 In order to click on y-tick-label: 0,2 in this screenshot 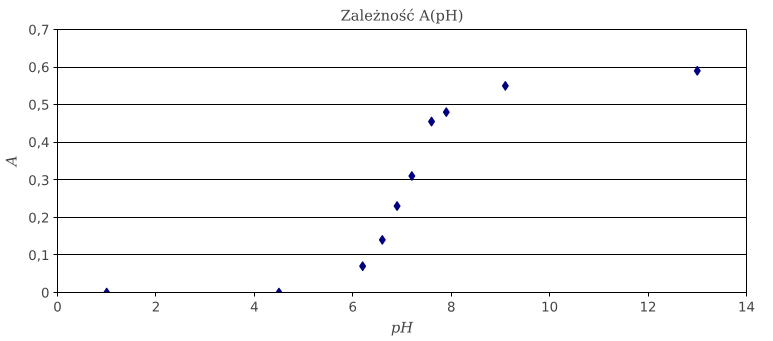, I will do `click(39, 218)`.